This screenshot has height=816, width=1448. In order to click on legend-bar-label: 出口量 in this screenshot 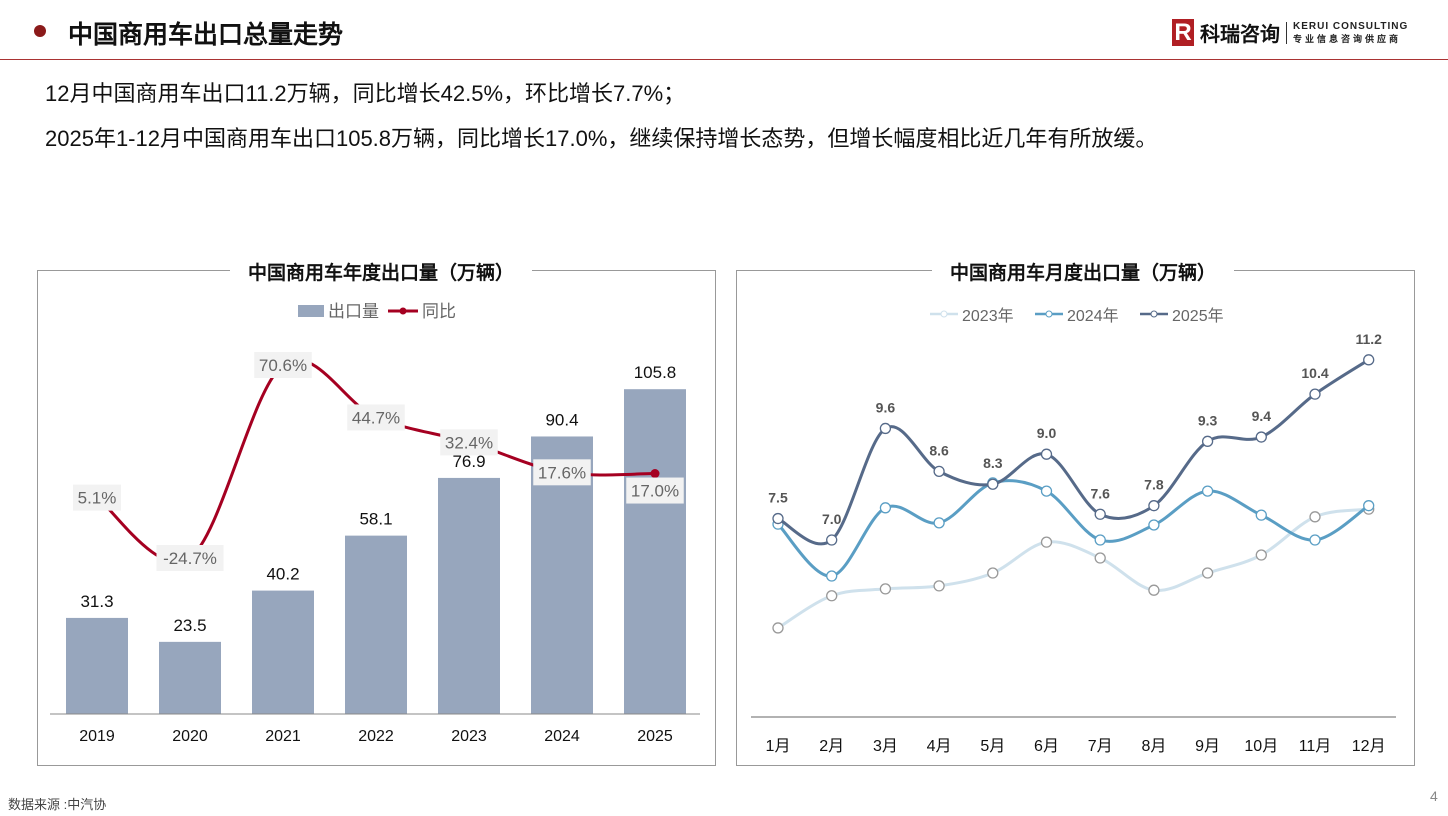, I will do `click(353, 311)`.